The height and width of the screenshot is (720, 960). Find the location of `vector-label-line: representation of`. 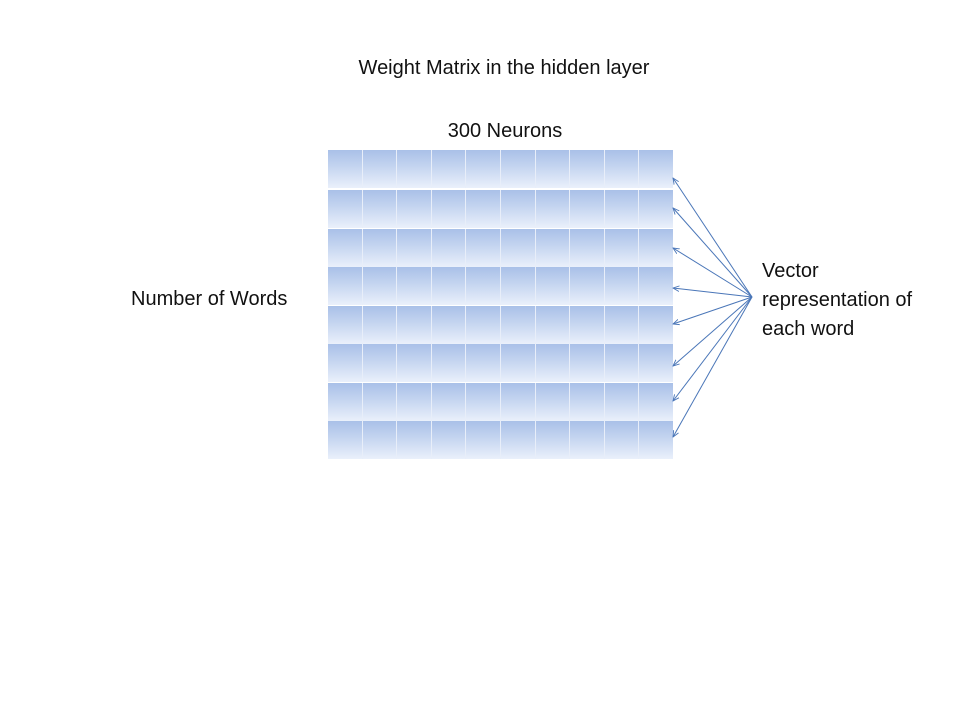

vector-label-line: representation of is located at coordinates (837, 300).